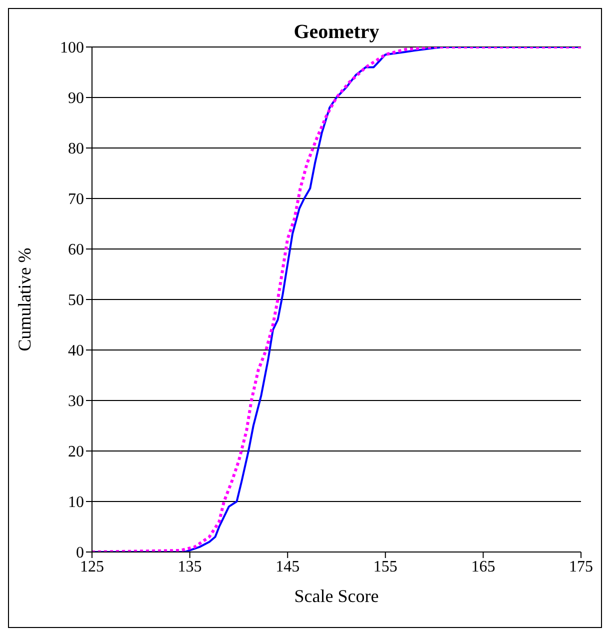  Describe the element at coordinates (72, 48) in the screenshot. I see `y-tick-label: 100` at that location.